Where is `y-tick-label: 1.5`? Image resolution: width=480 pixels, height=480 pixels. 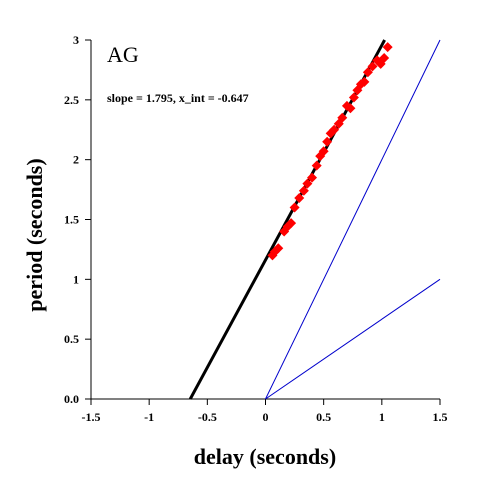
y-tick-label: 1.5 is located at coordinates (71, 220).